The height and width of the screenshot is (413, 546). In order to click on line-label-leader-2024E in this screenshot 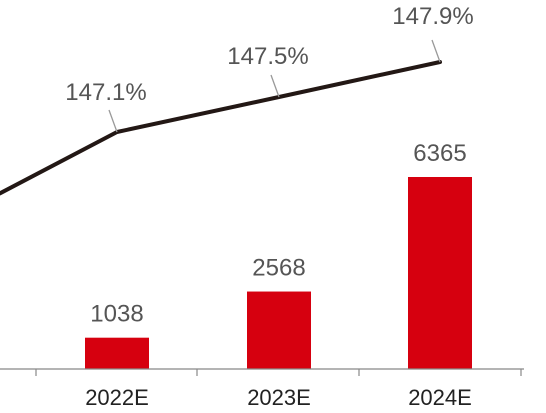, I will do `click(436, 51)`.